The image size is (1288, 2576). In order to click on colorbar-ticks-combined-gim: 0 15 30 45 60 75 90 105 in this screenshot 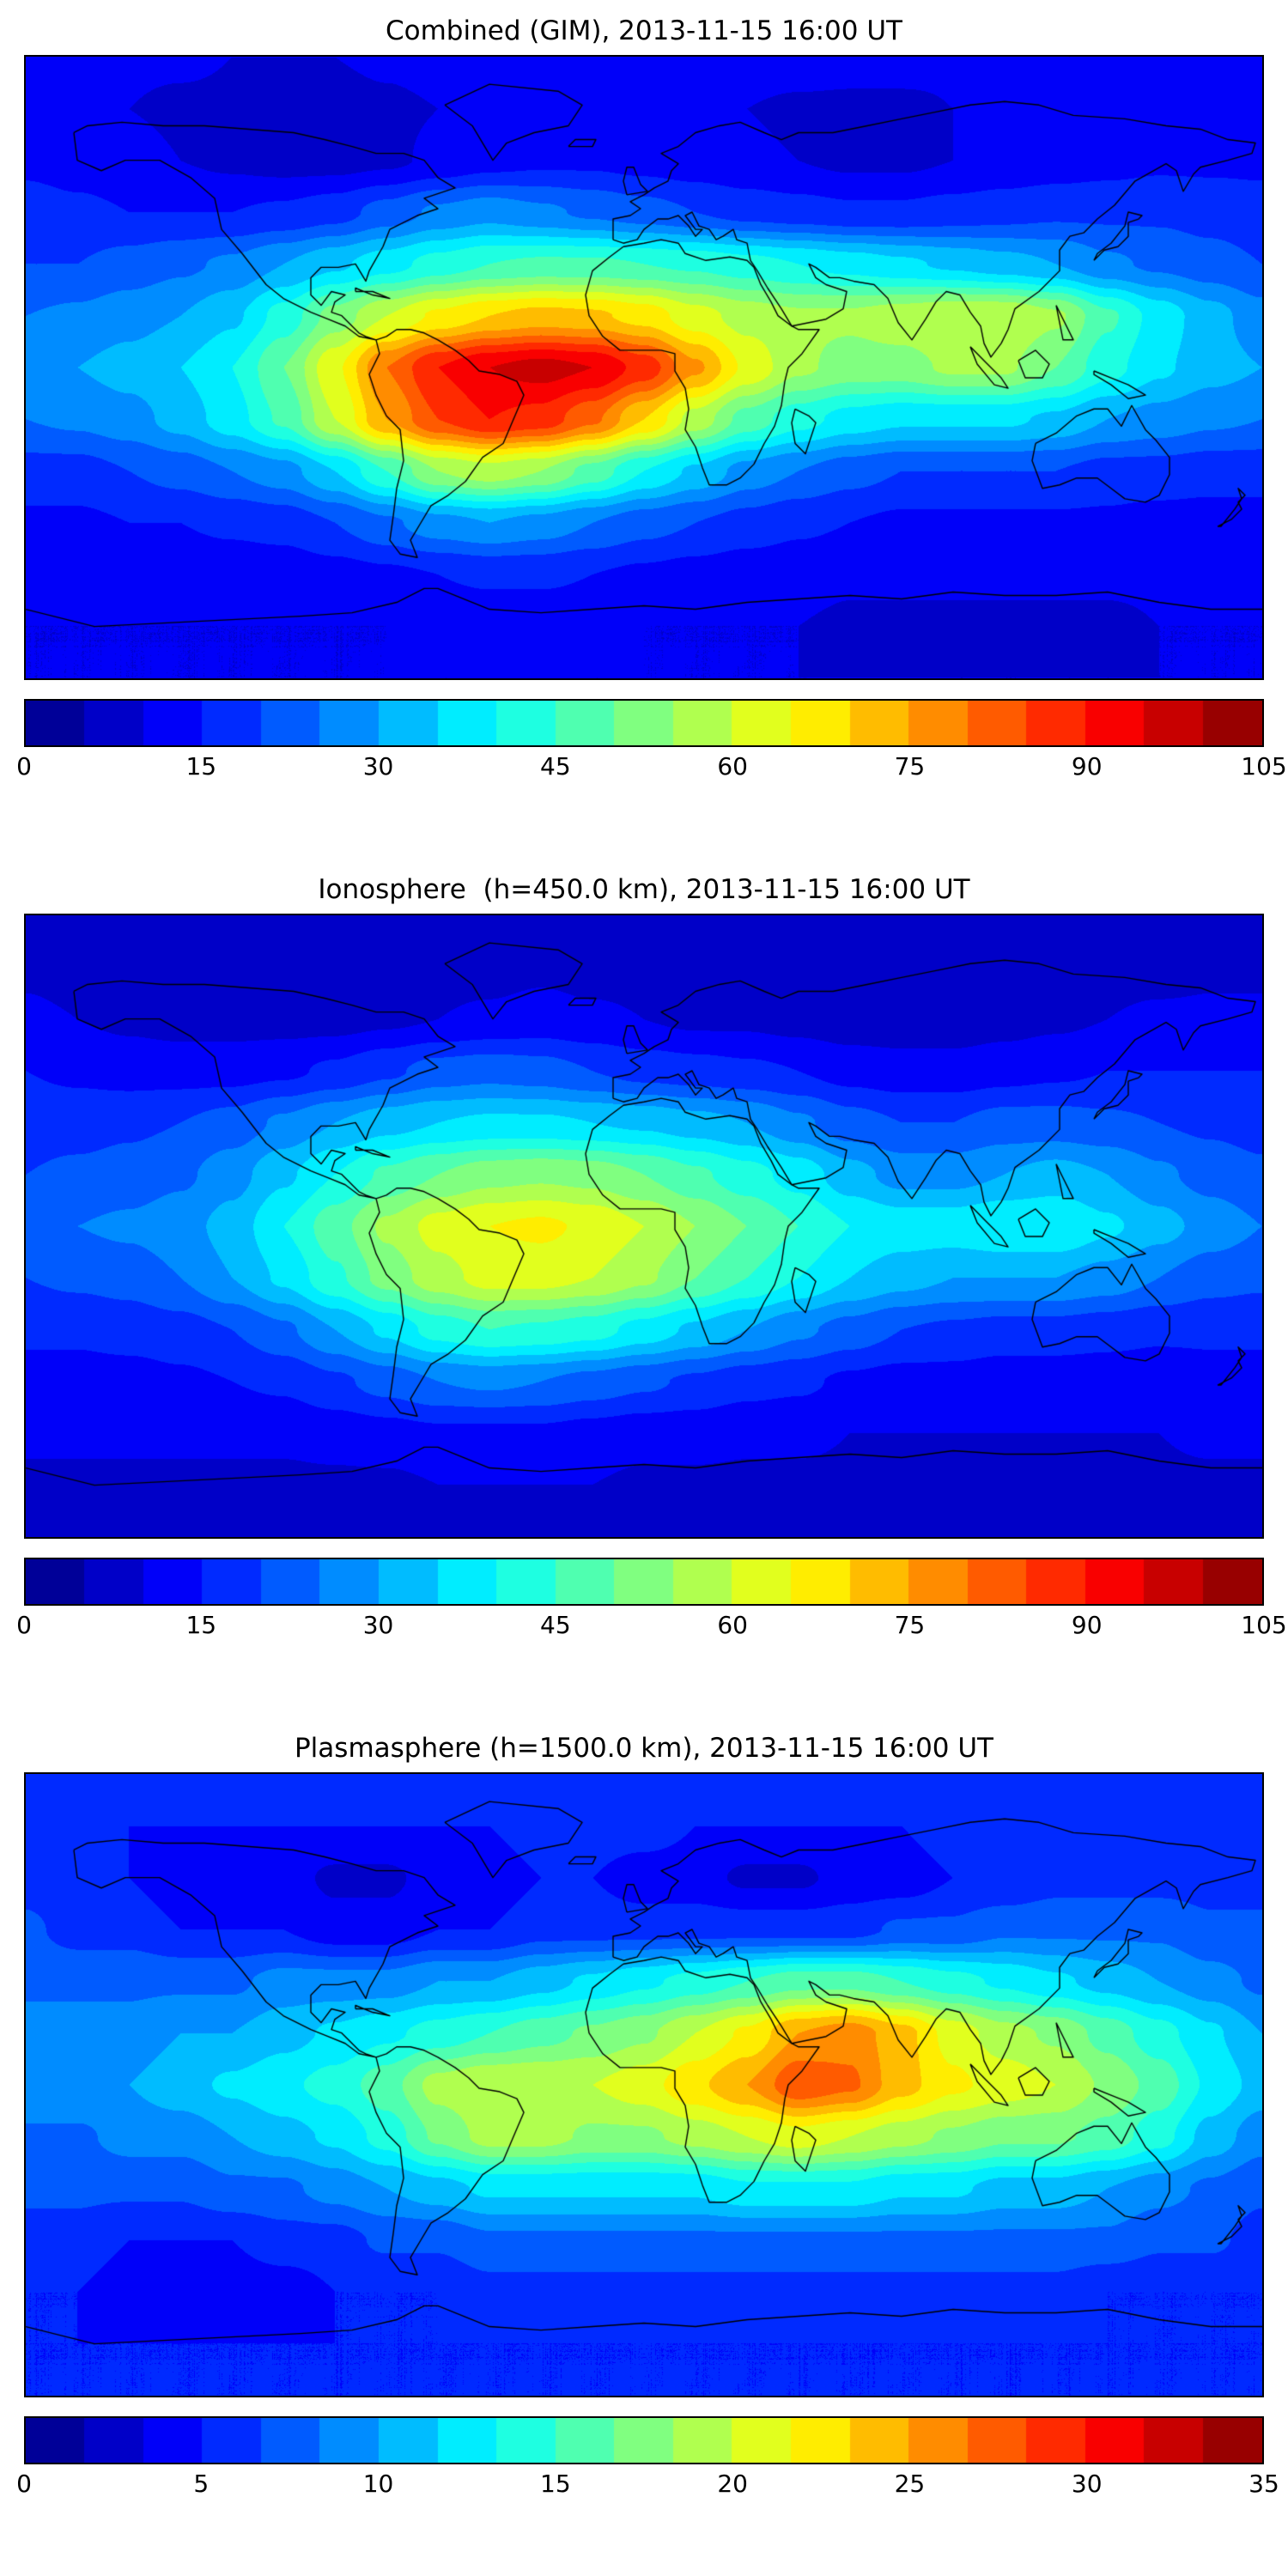, I will do `click(651, 766)`.